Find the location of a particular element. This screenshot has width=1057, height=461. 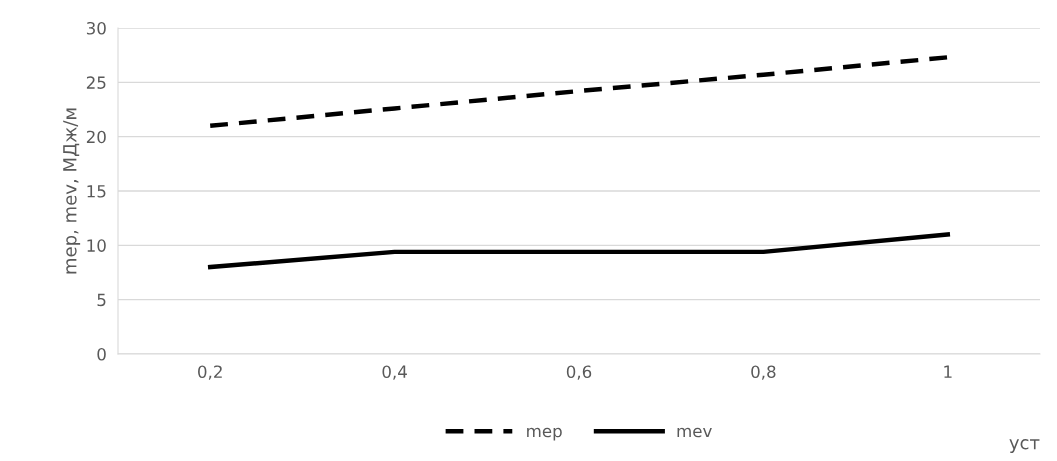

x-tick-label: 0,6 is located at coordinates (579, 372).